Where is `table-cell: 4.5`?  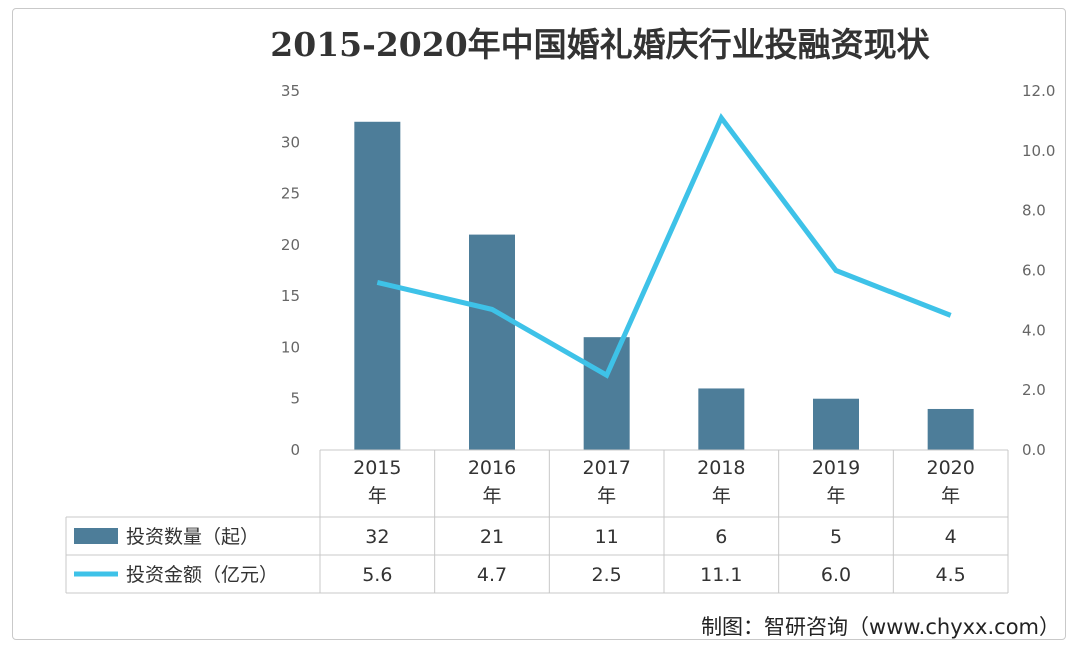 table-cell: 4.5 is located at coordinates (951, 575).